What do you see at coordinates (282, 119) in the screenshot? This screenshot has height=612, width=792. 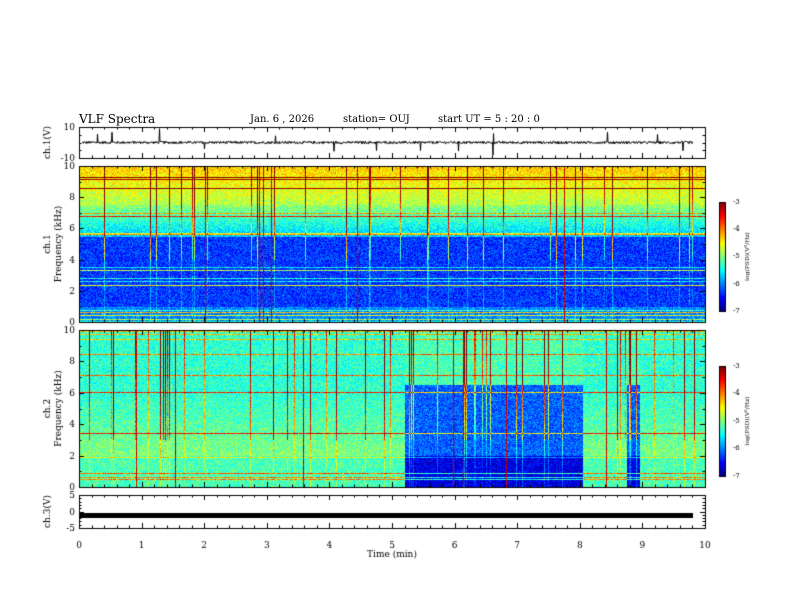 I see `date-label: Jan. 6 , 2026` at bounding box center [282, 119].